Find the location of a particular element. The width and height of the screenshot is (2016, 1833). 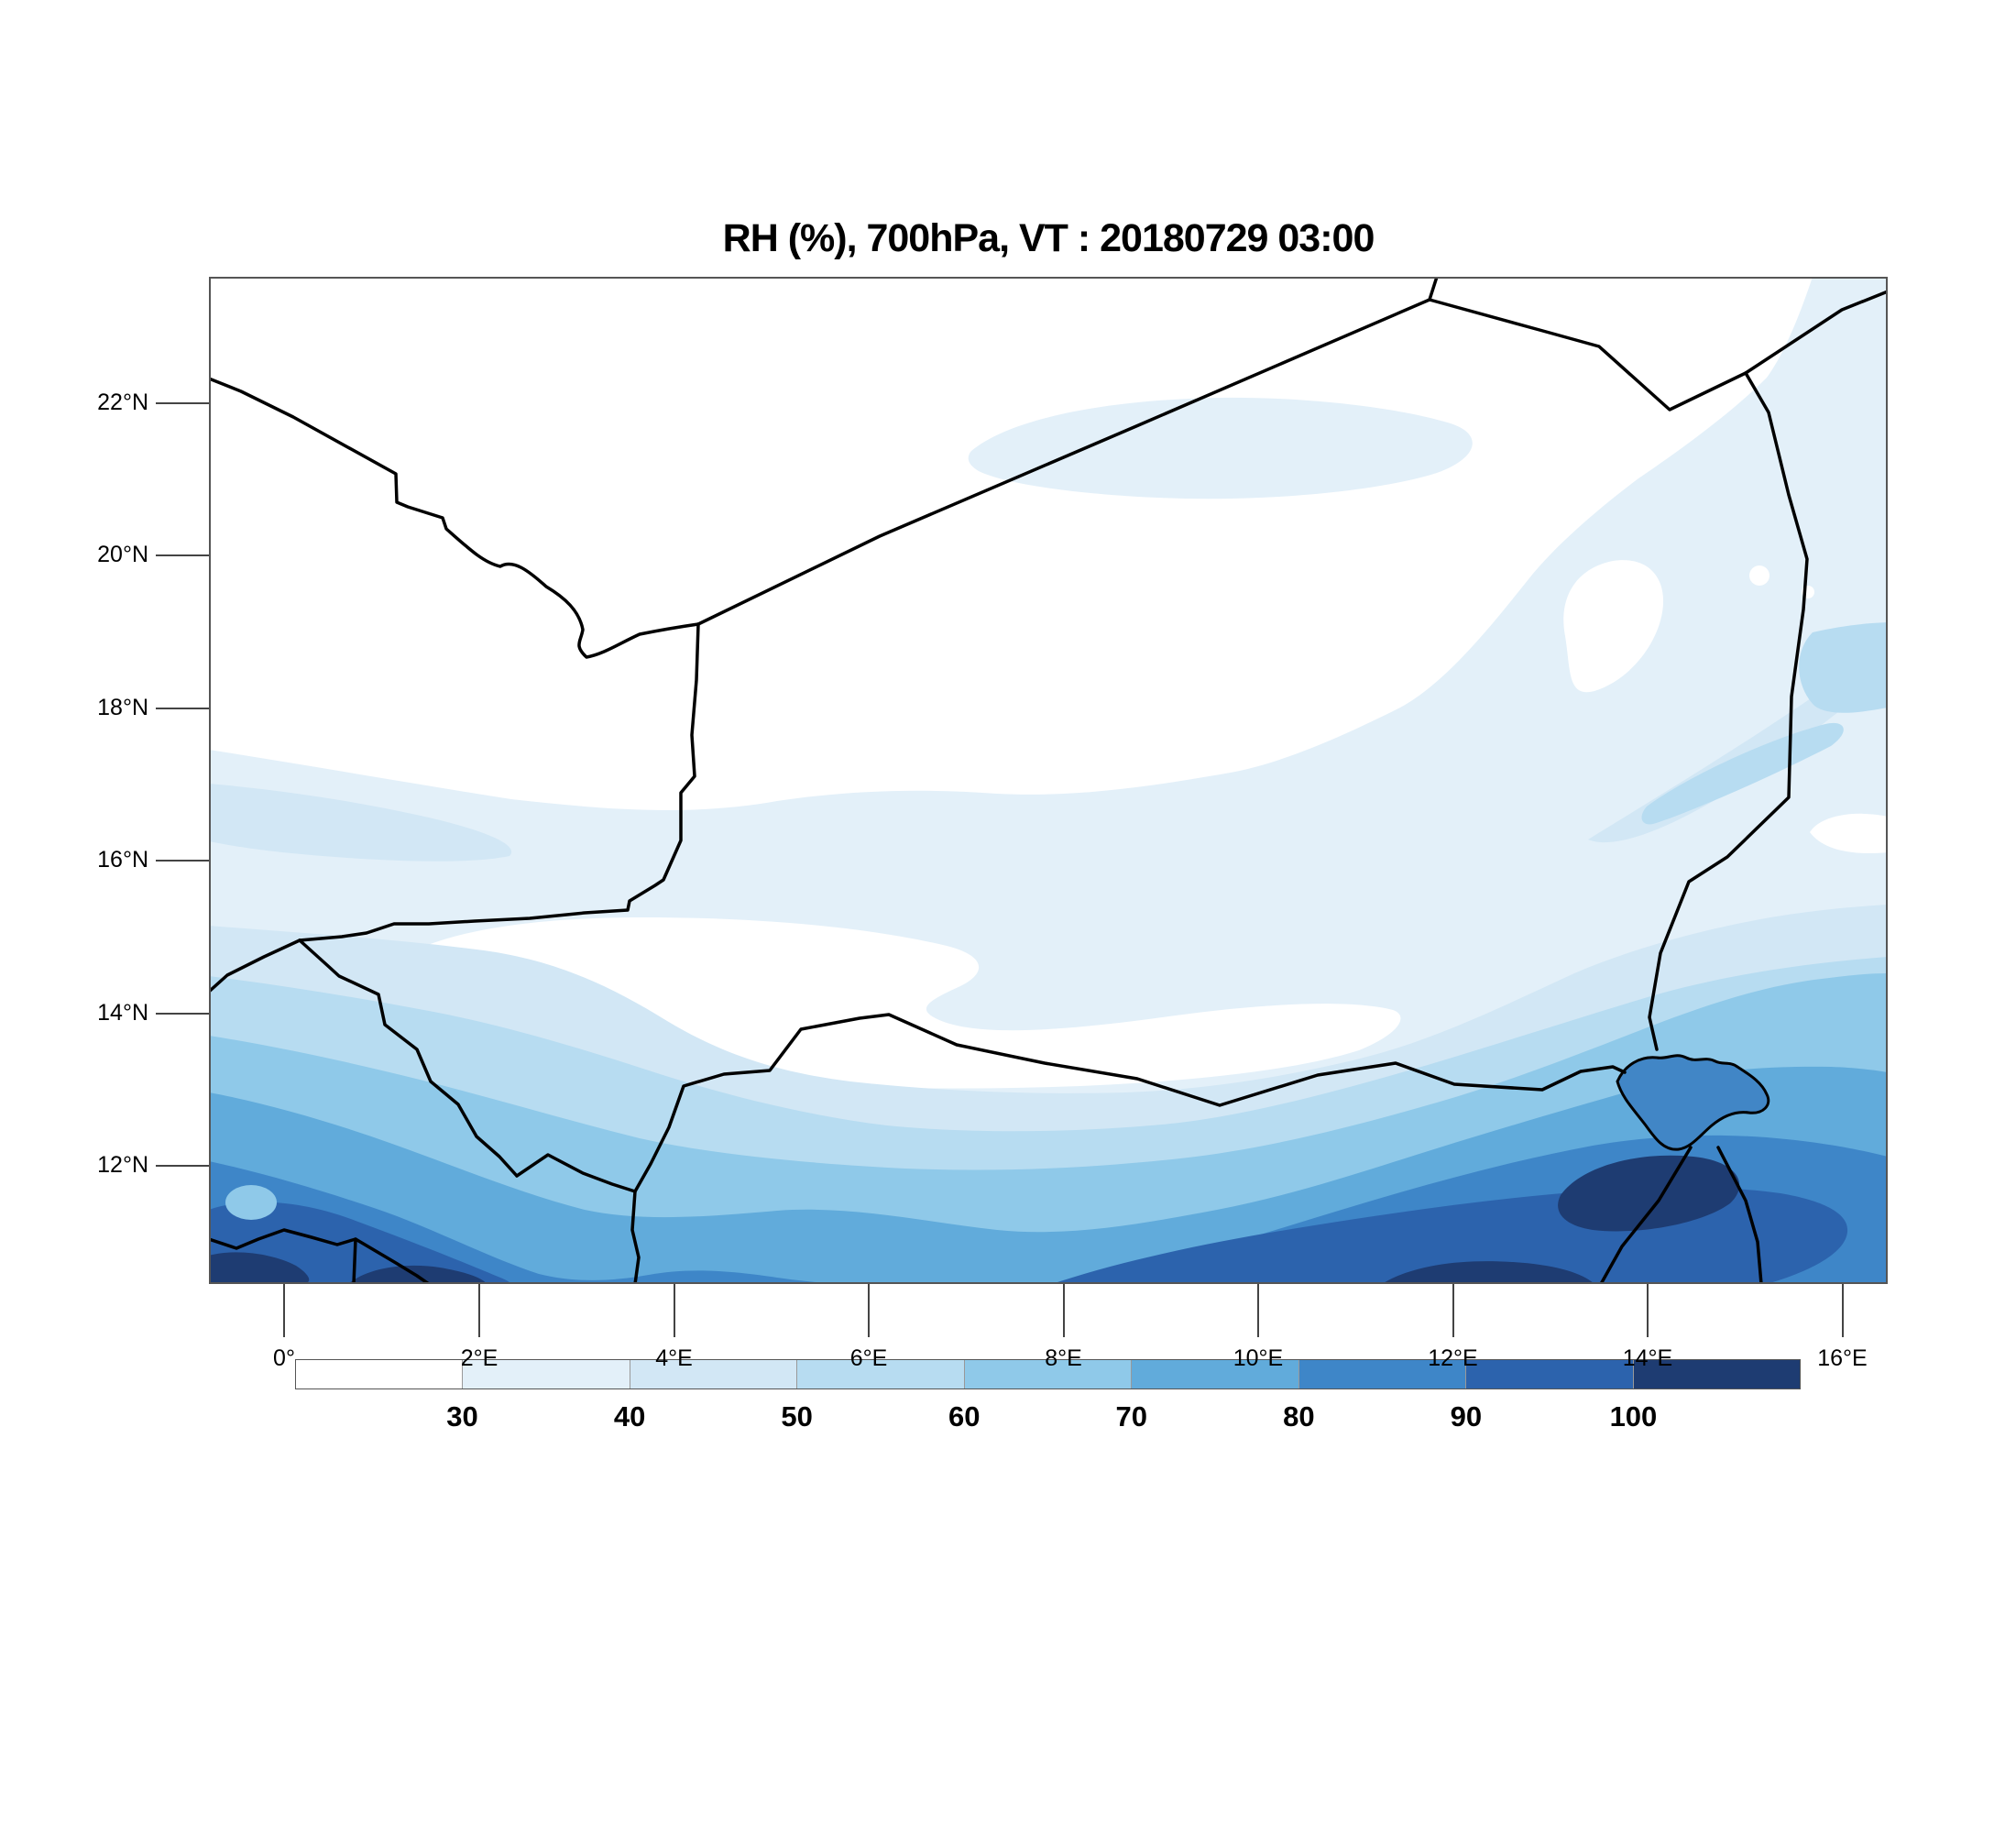

border-algeria-mali is located at coordinates (453, 518).